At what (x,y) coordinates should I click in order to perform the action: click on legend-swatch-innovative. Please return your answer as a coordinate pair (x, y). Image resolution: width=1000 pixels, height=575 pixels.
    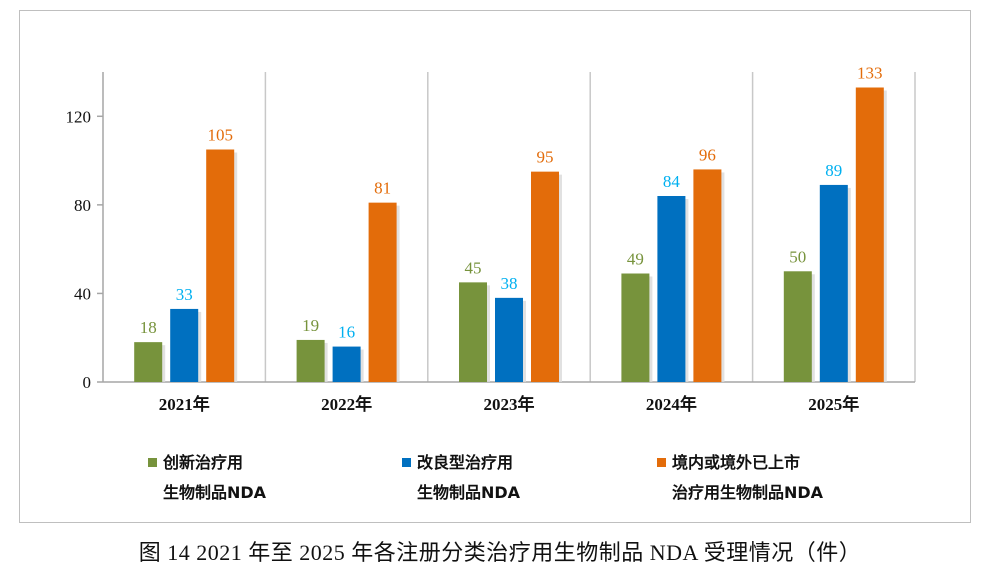
    Looking at the image, I should click on (152, 462).